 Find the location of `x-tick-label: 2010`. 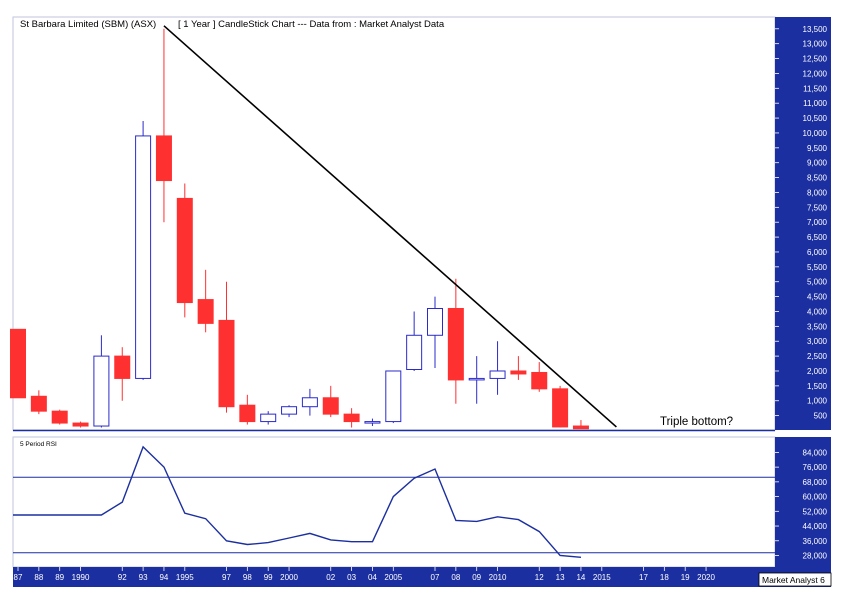

x-tick-label: 2010 is located at coordinates (498, 577).